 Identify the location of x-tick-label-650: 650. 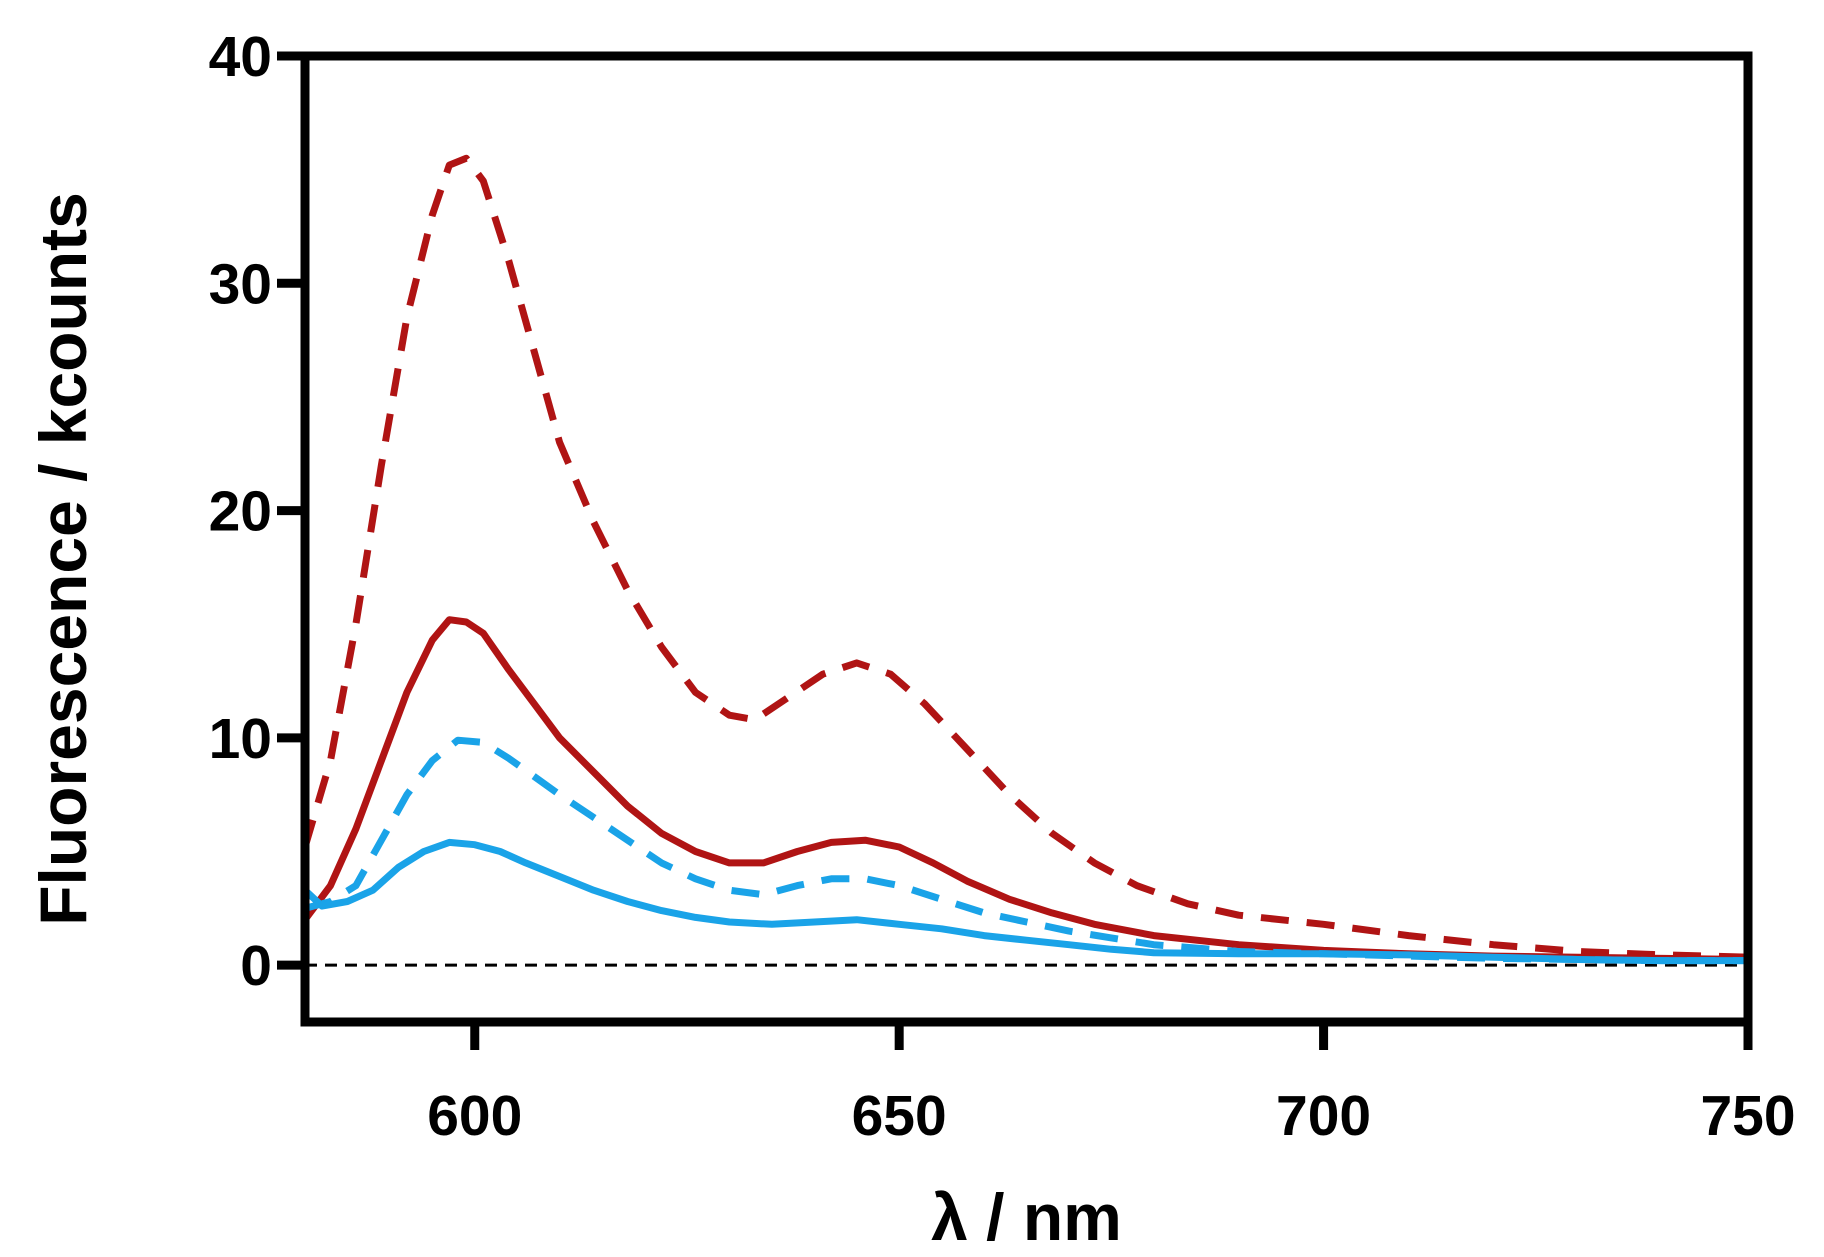
(899, 1116).